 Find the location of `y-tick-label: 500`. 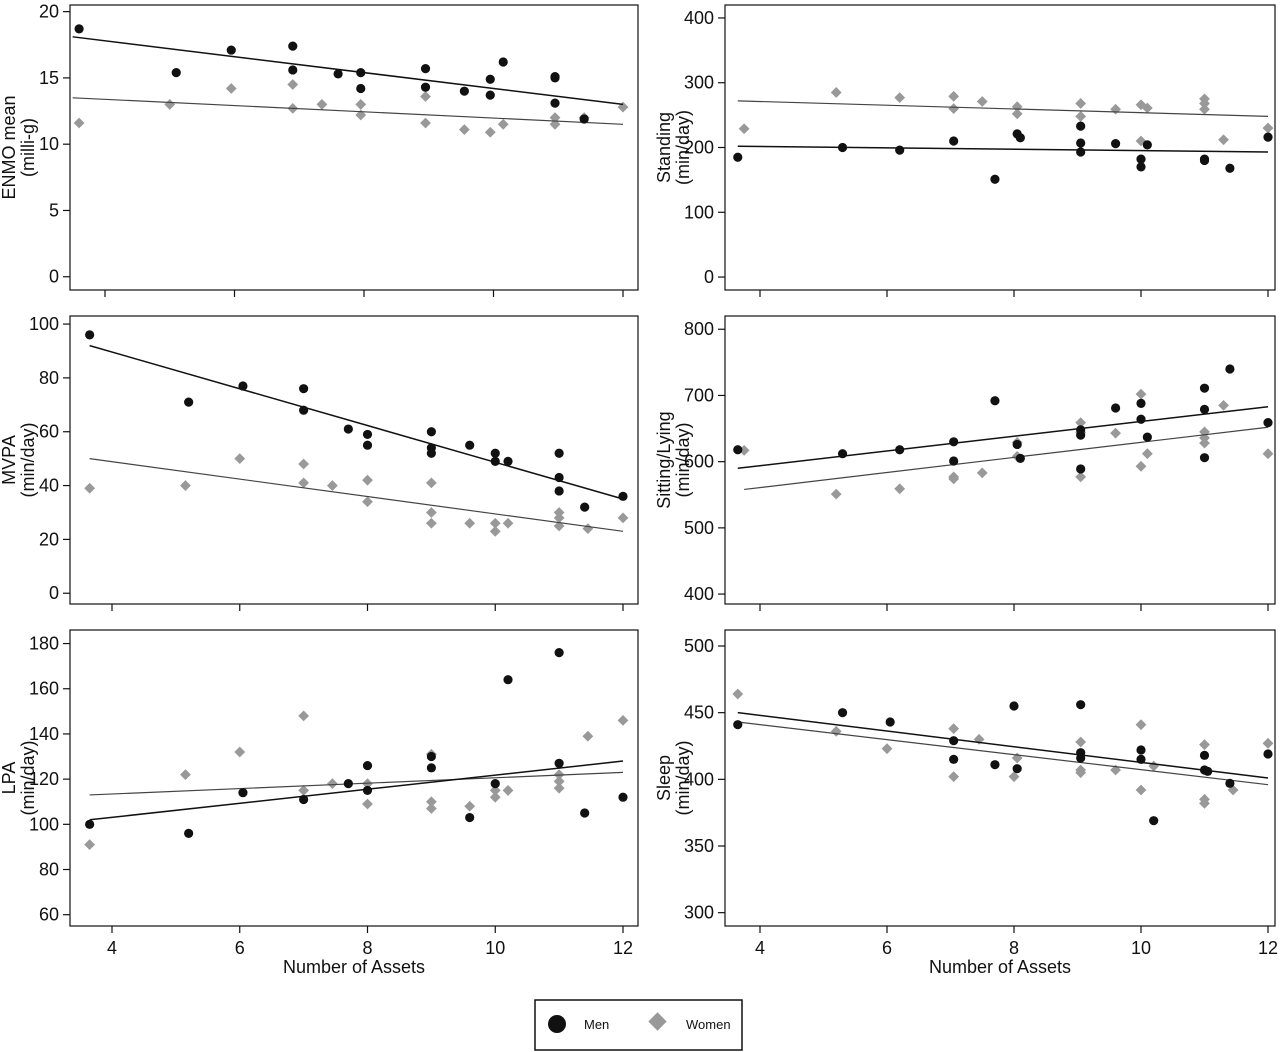

y-tick-label: 500 is located at coordinates (699, 528).